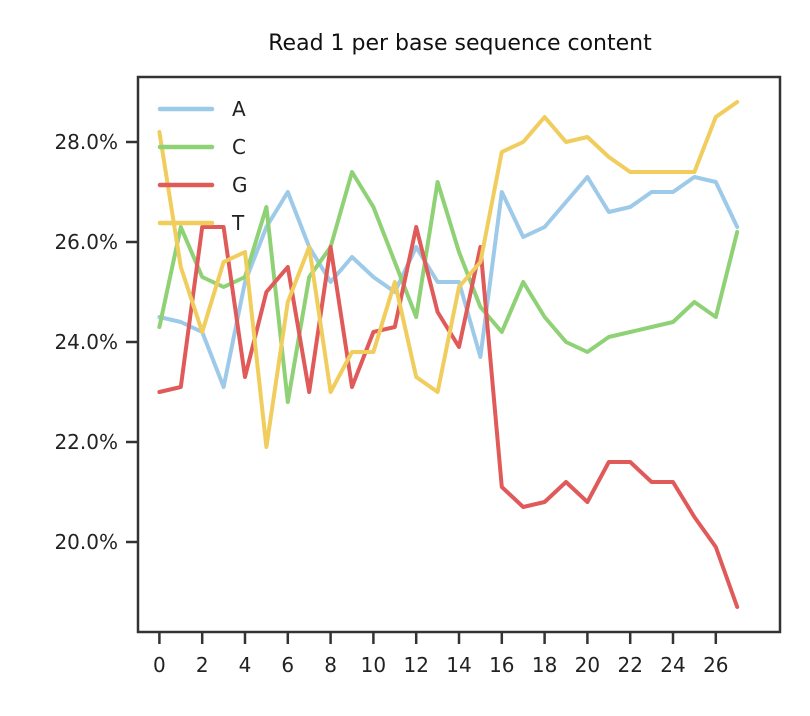 This screenshot has height=716, width=810. Describe the element at coordinates (86, 142) in the screenshot. I see `y-tick-label: 28.0%` at that location.